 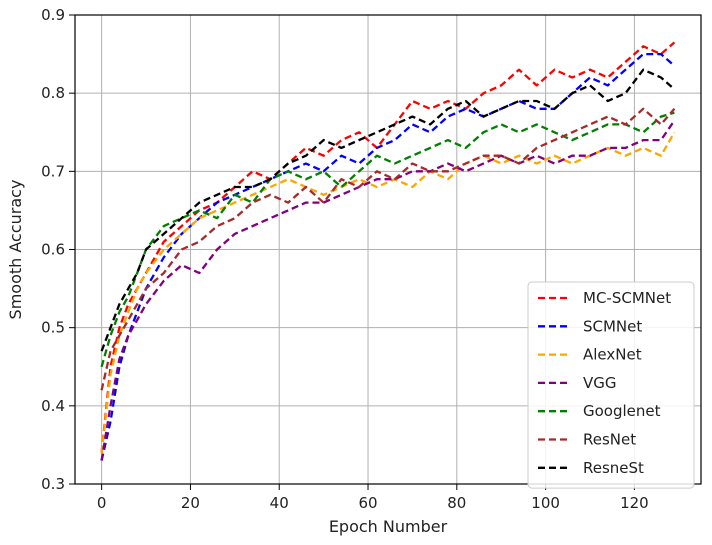 What do you see at coordinates (612, 355) in the screenshot?
I see `legend-label: AlexNet` at bounding box center [612, 355].